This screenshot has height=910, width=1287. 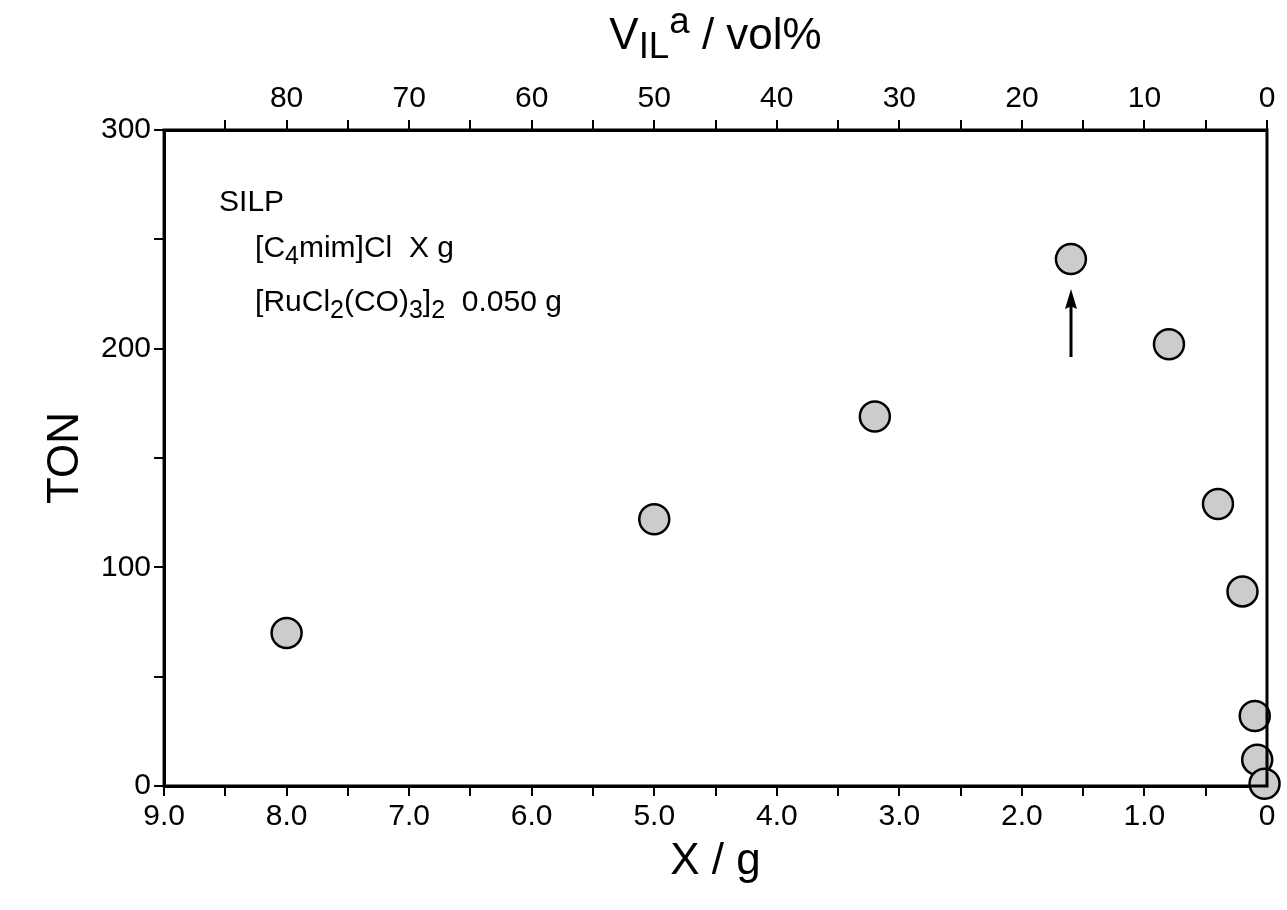 I want to click on y-tick-label: 100, so click(x=126, y=565).